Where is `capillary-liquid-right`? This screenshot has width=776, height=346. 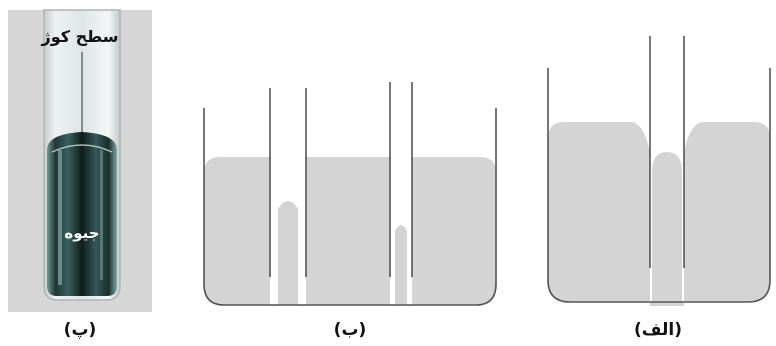 capillary-liquid-right is located at coordinates (667, 229).